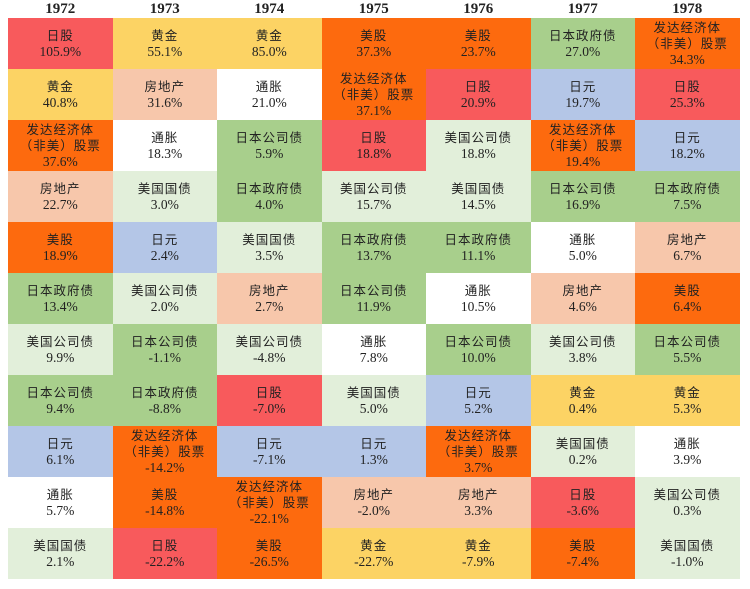  What do you see at coordinates (582, 349) in the screenshot?
I see `asset-return-cell: 美国公司债 3.8%` at bounding box center [582, 349].